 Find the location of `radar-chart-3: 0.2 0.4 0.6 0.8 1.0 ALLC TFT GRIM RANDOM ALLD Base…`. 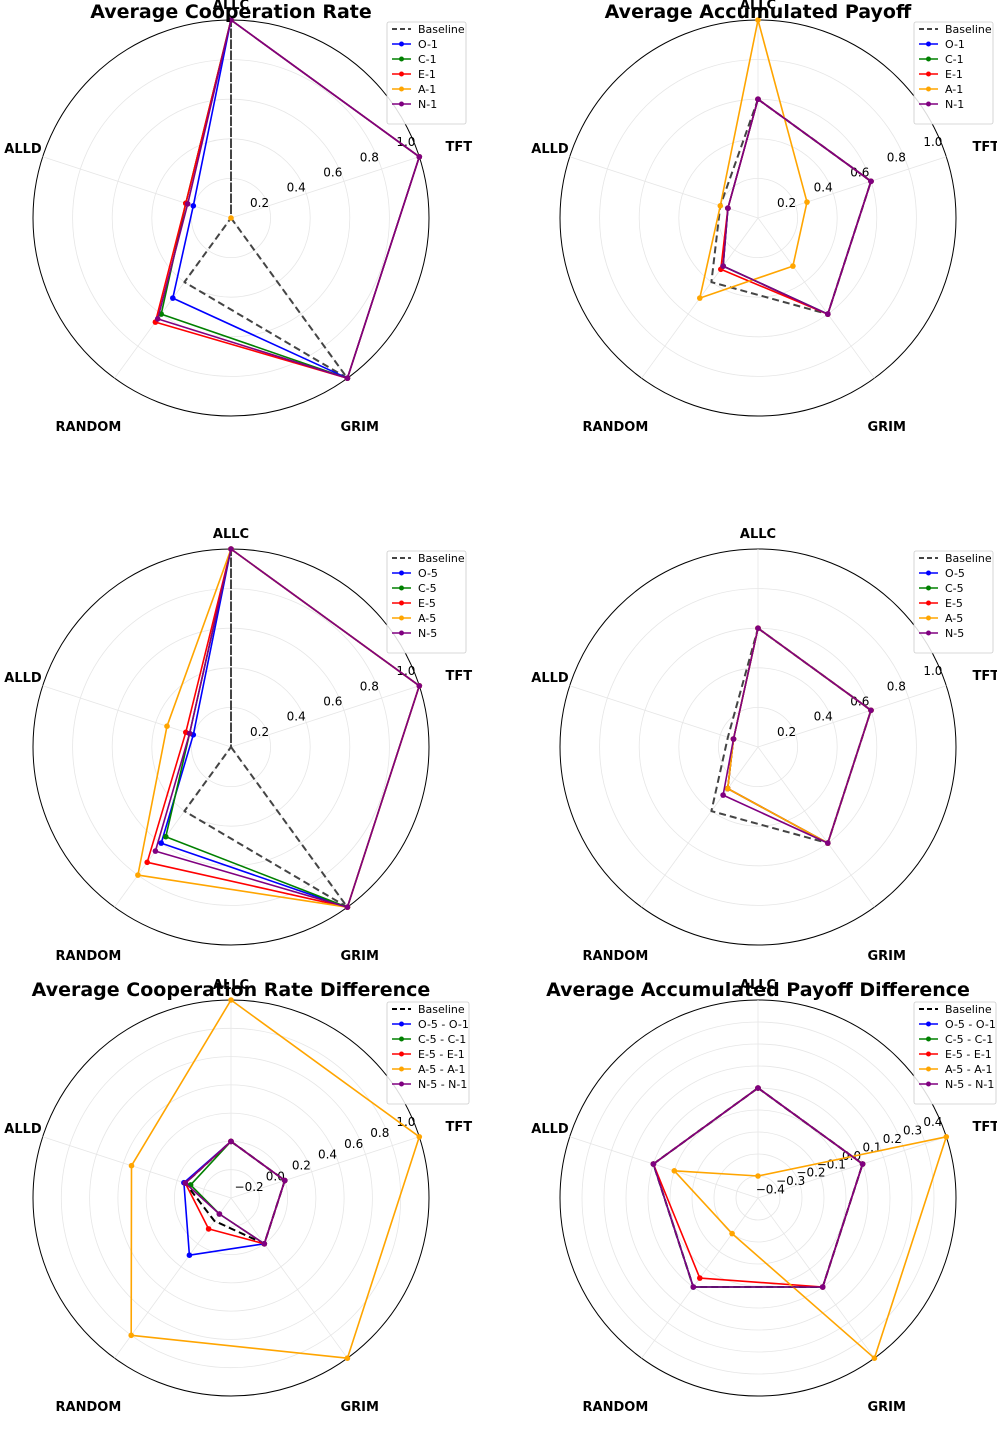

radar-chart-3: 0.2 0.4 0.6 0.8 1.0 ALLC TFT GRIM RANDOM ALLD Base… is located at coordinates (238, 745).